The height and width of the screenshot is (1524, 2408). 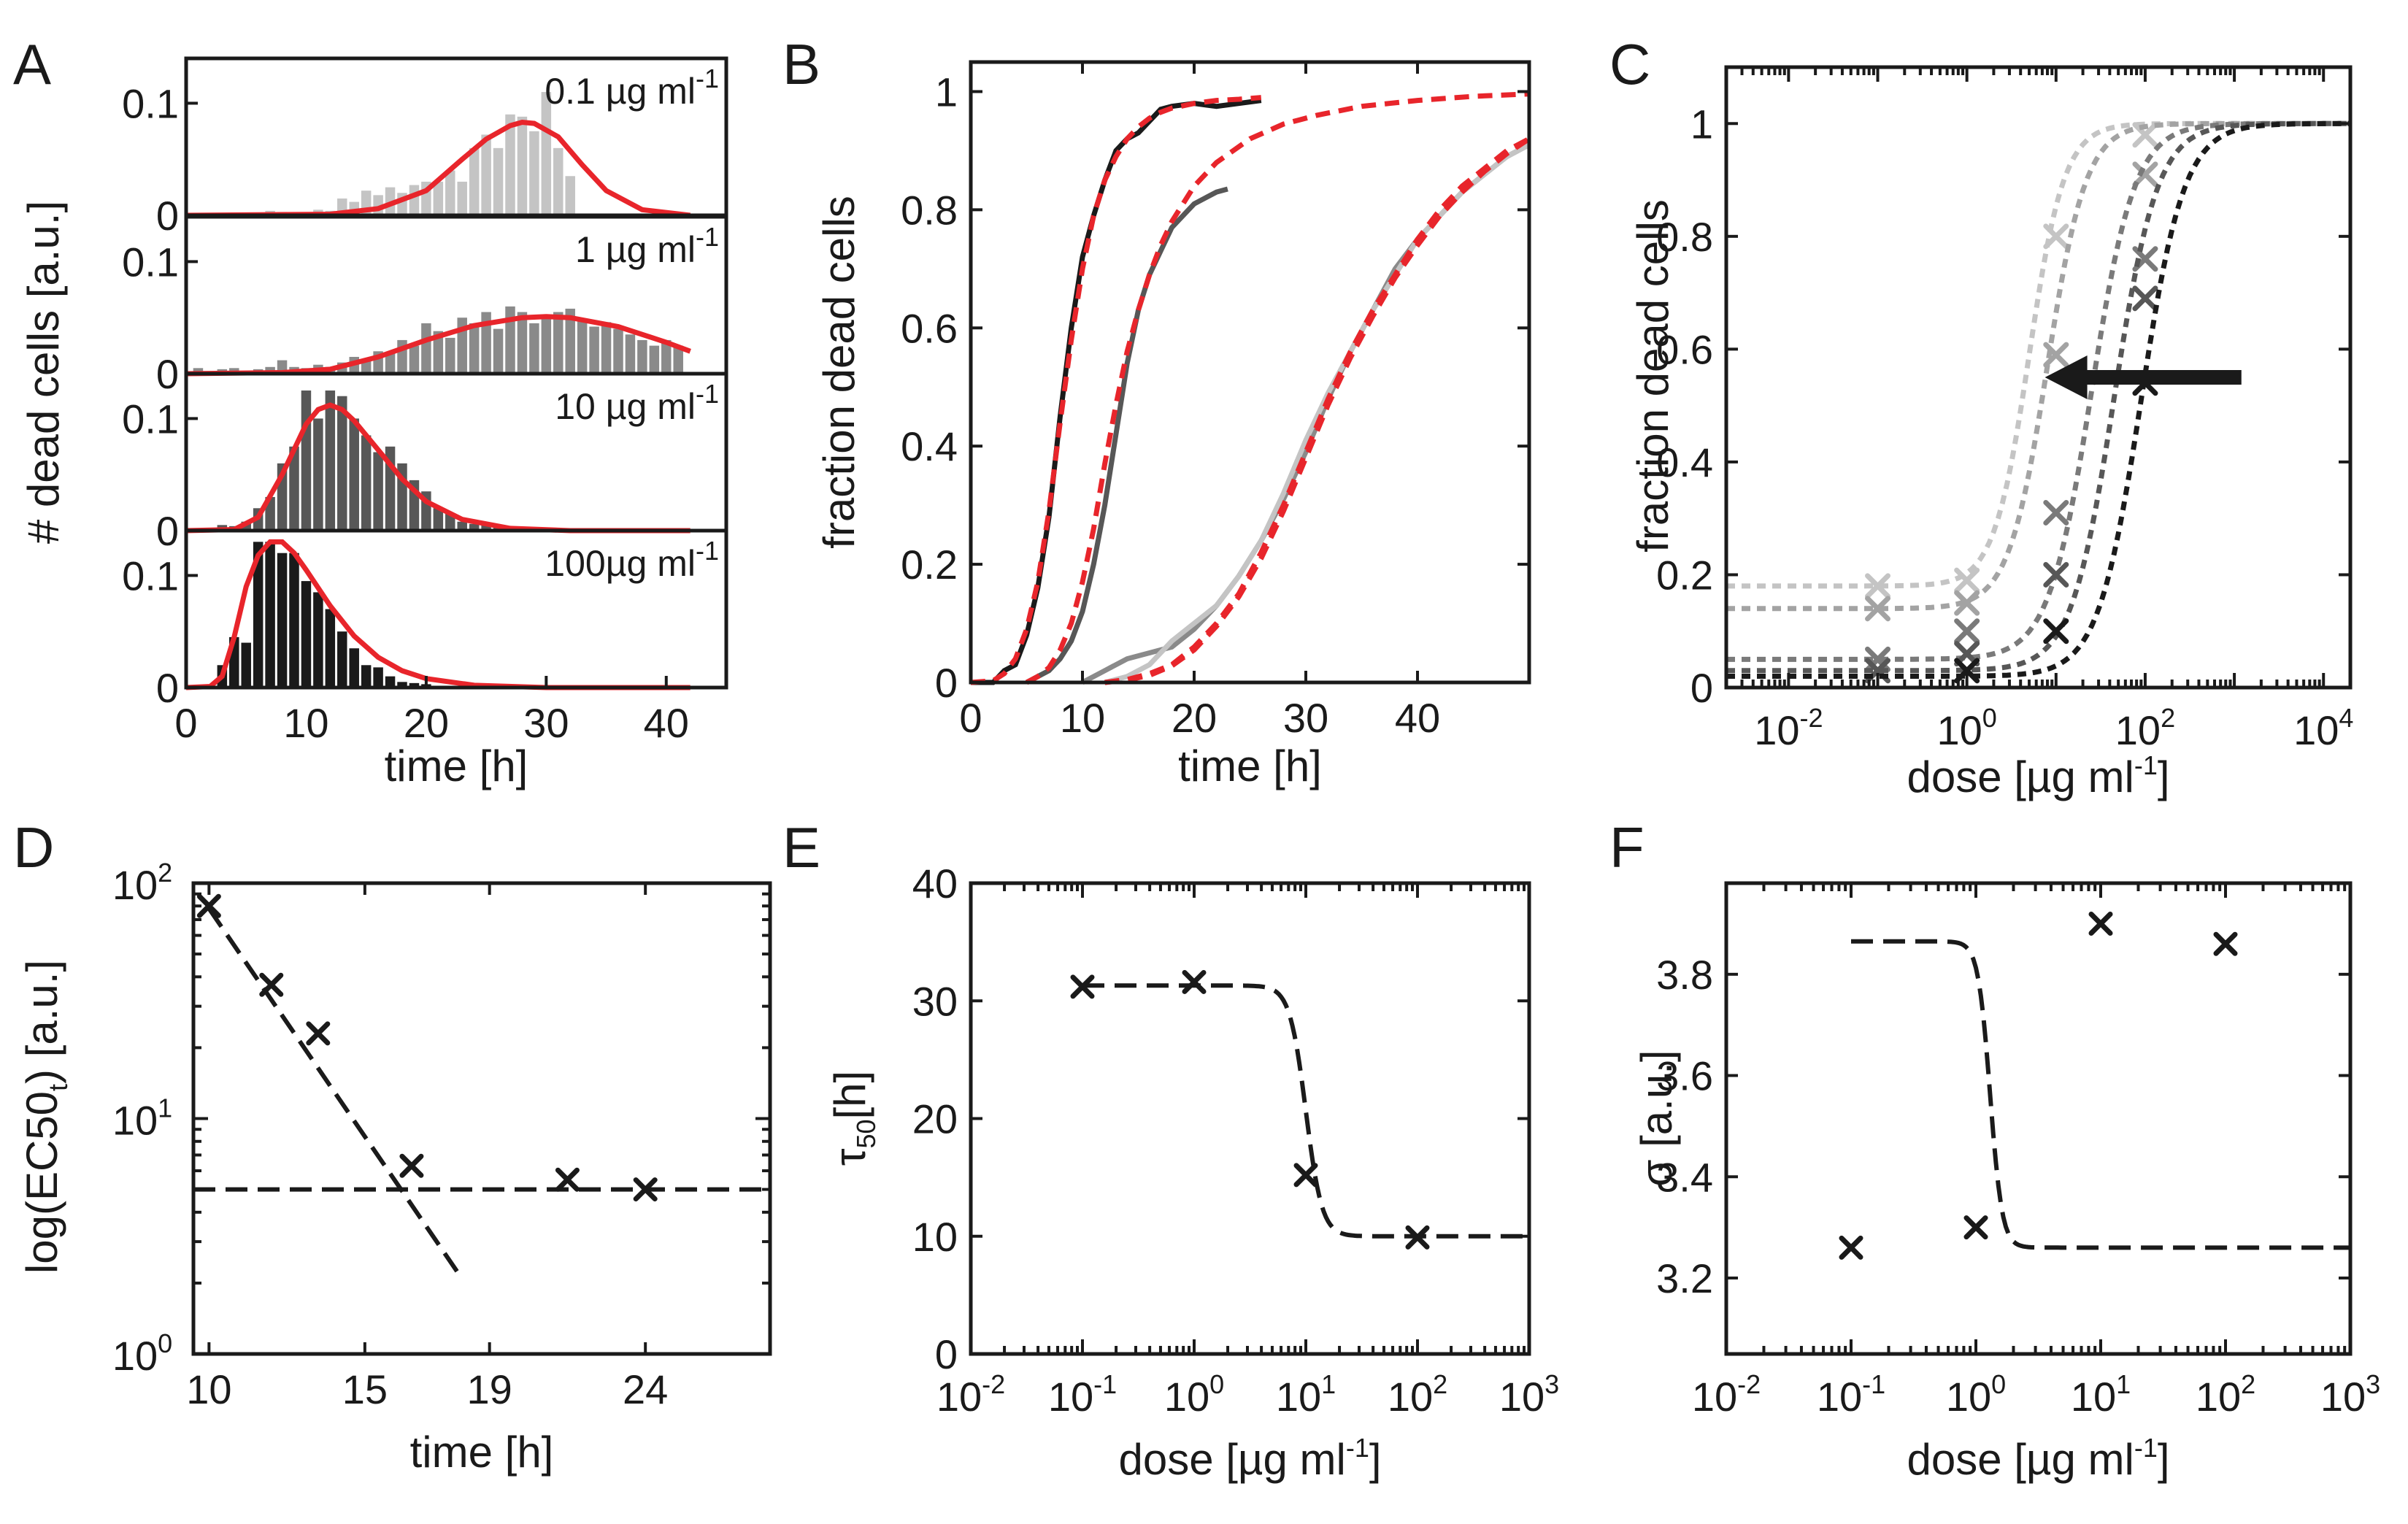 I want to click on subpanel-1: 0 0.1 0.1 µg ml-1, so click(x=425, y=148).